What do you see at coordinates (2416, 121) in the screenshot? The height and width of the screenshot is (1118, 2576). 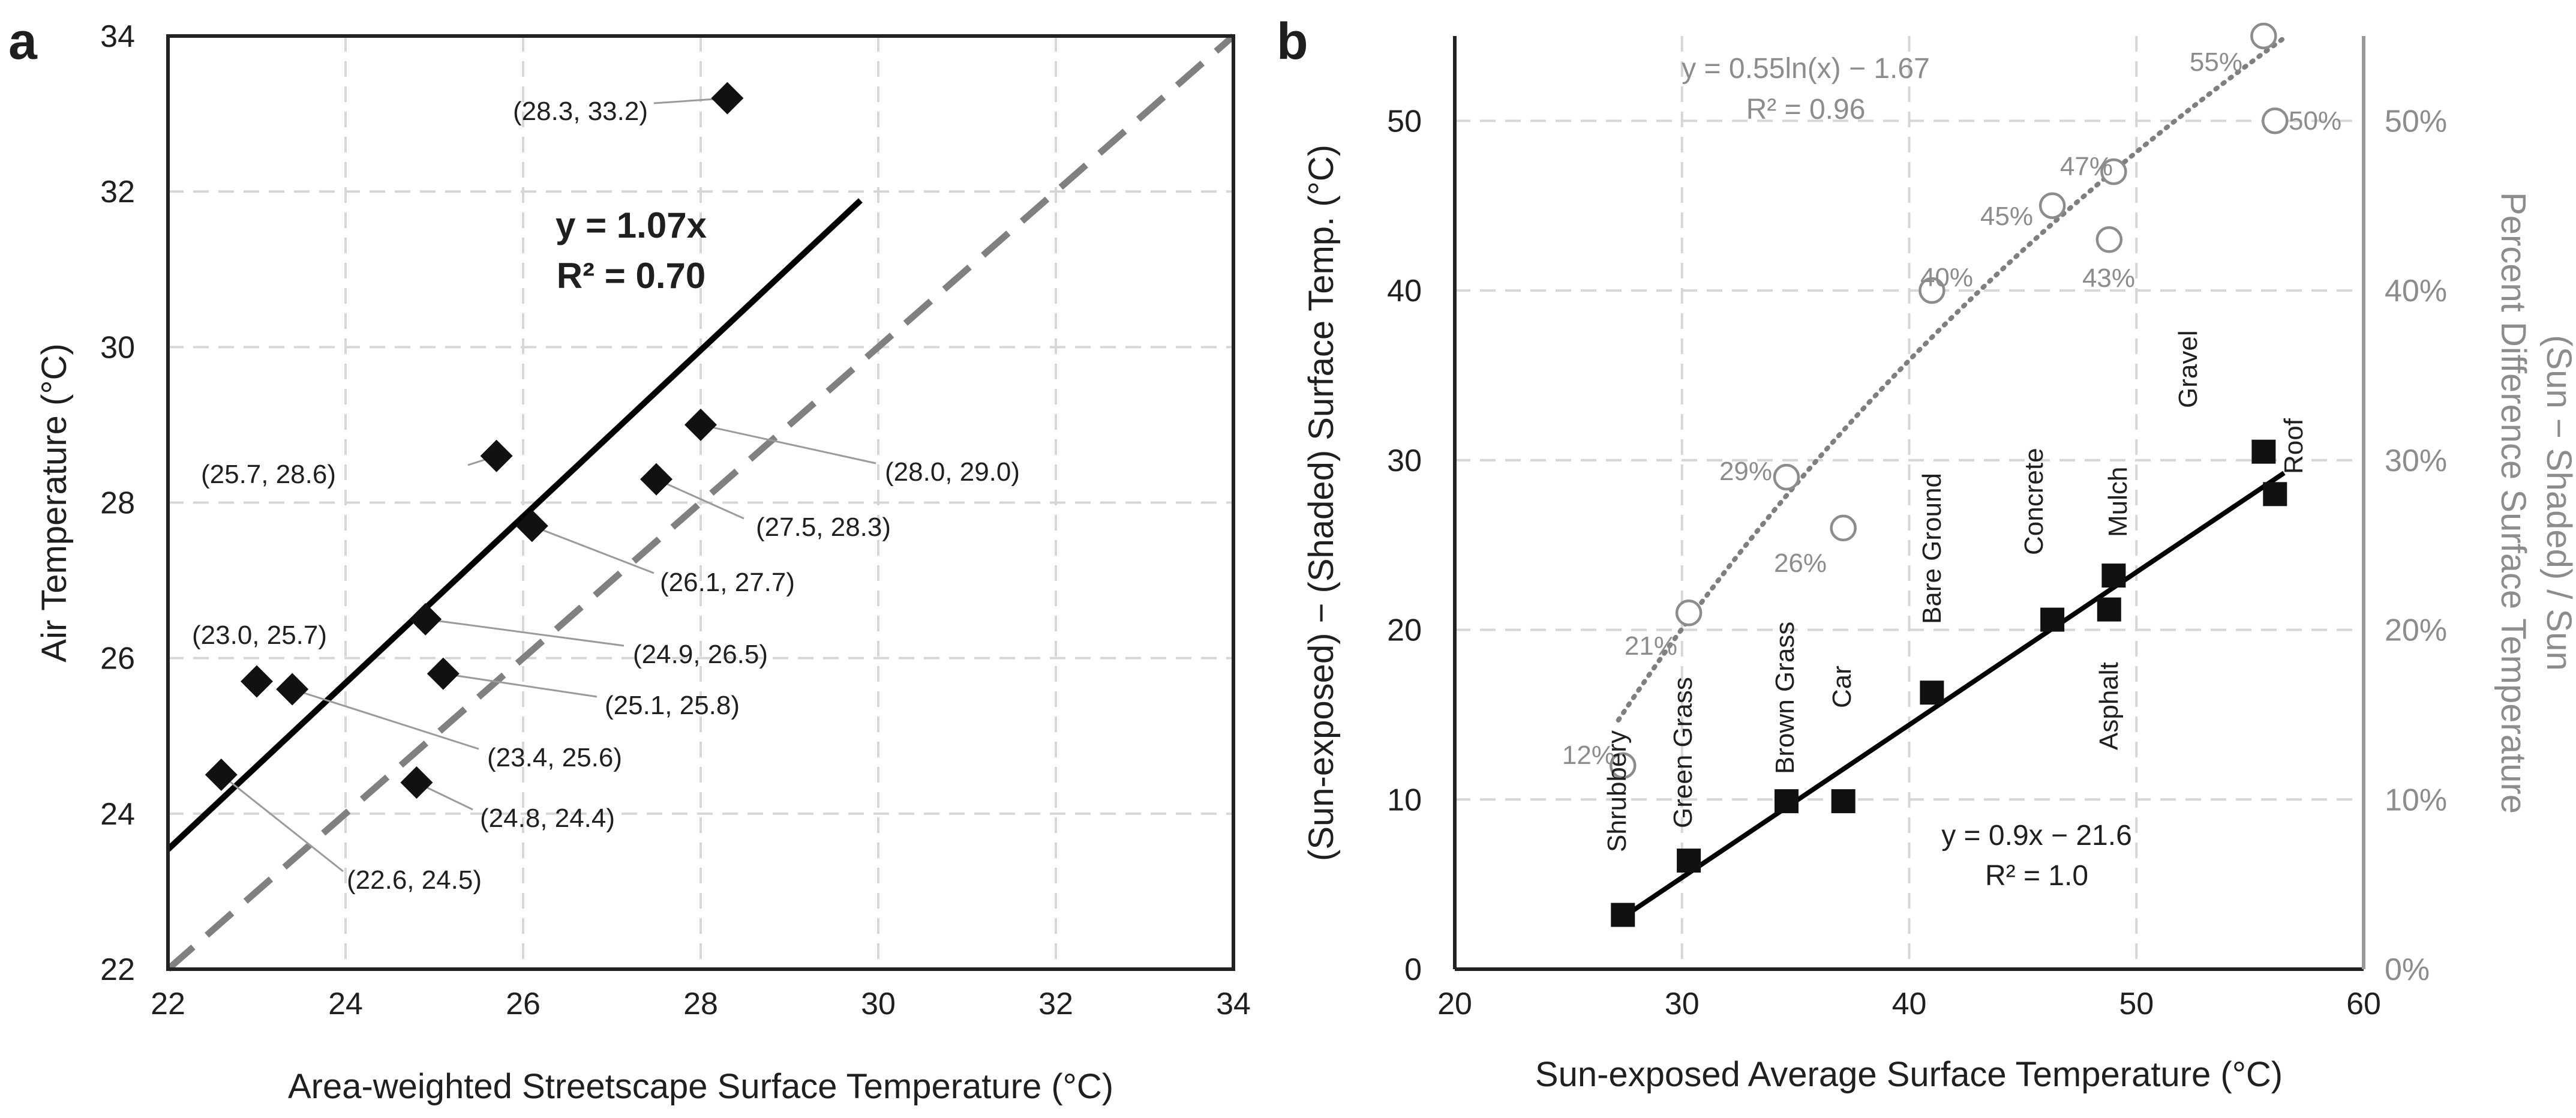 I see `panel-b-y2-tick-label: 50%` at bounding box center [2416, 121].